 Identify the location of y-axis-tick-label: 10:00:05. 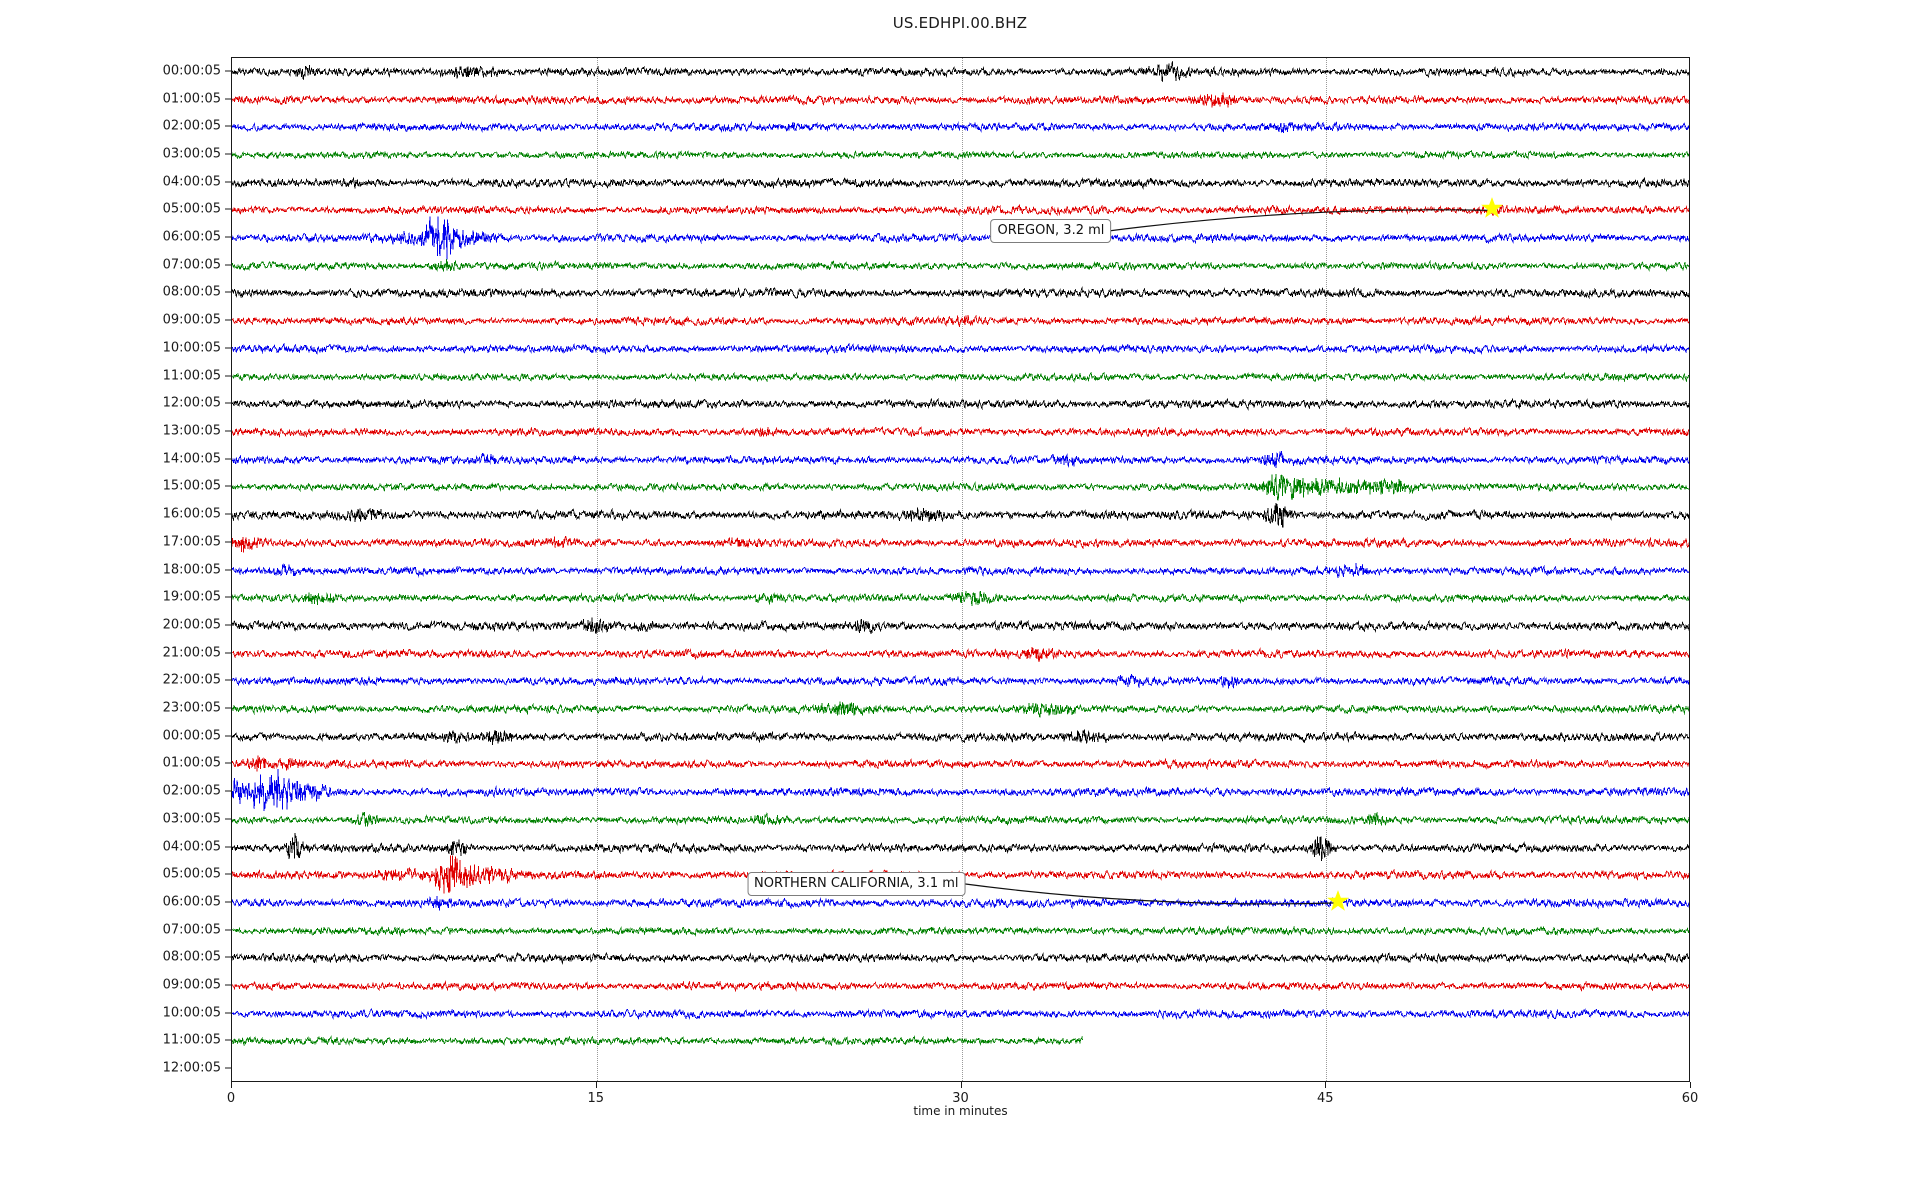
(191, 348).